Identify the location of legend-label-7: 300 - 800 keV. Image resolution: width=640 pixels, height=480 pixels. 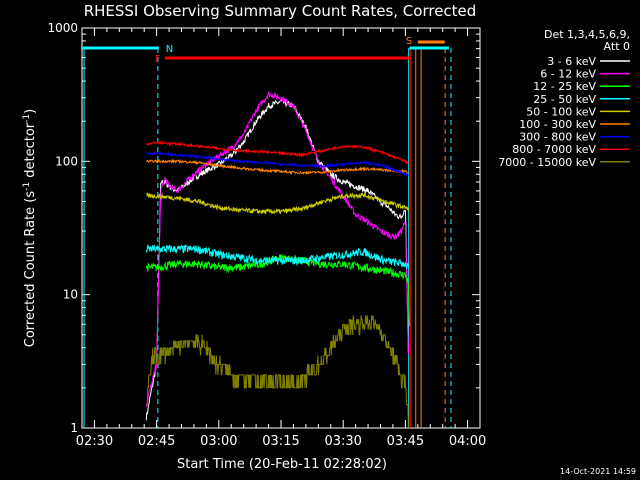
(557, 137).